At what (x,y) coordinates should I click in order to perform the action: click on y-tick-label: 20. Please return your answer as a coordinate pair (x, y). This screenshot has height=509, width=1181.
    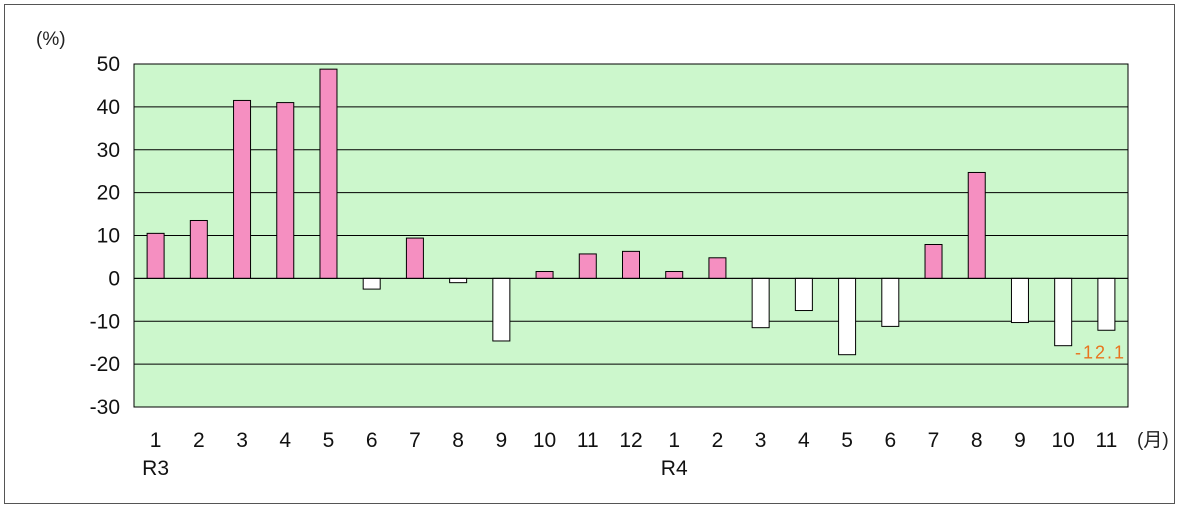
    Looking at the image, I should click on (108, 193).